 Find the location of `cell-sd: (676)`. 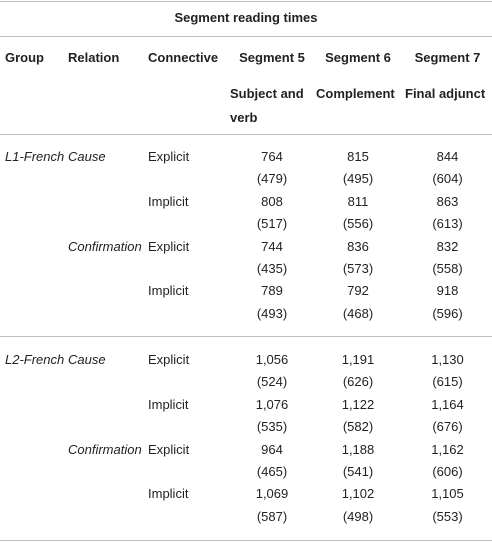

cell-sd: (676) is located at coordinates (447, 427).